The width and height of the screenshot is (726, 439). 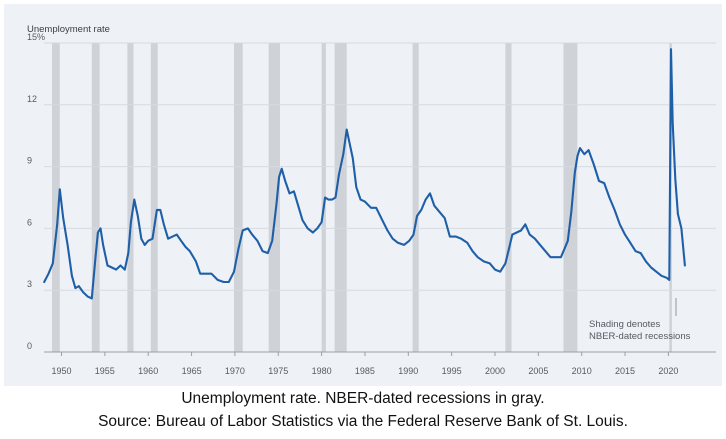 What do you see at coordinates (105, 371) in the screenshot?
I see `x-tick-label-1955: 1955` at bounding box center [105, 371].